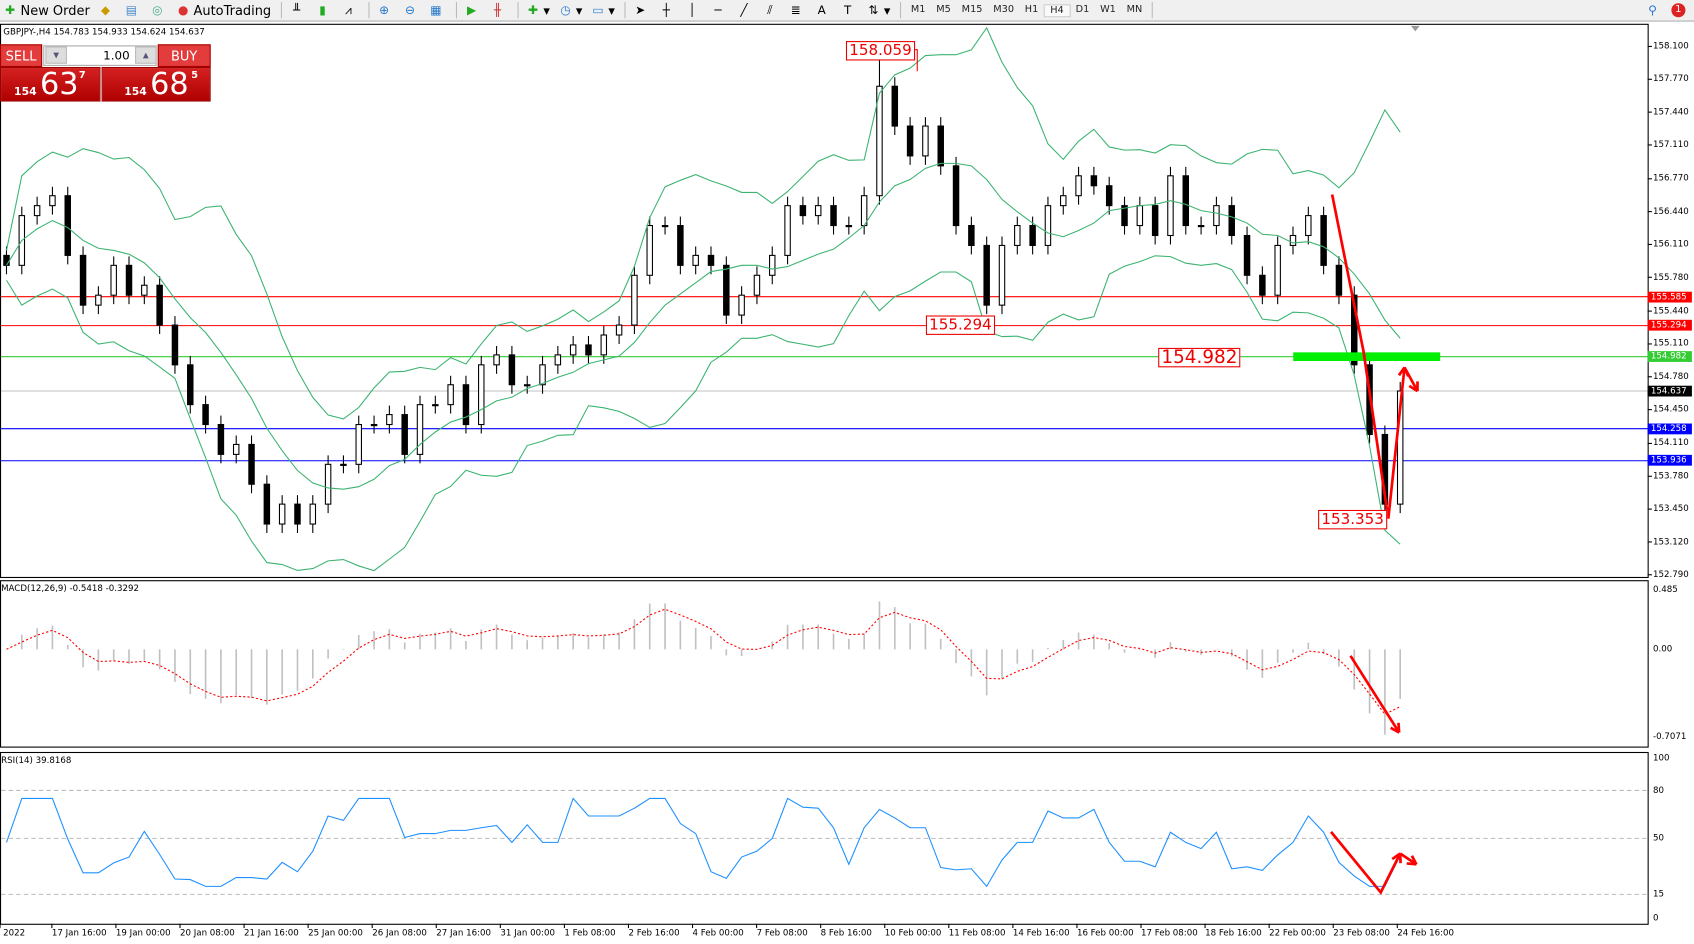 Image resolution: width=1694 pixels, height=944 pixels. What do you see at coordinates (369, 10) in the screenshot?
I see `divider` at bounding box center [369, 10].